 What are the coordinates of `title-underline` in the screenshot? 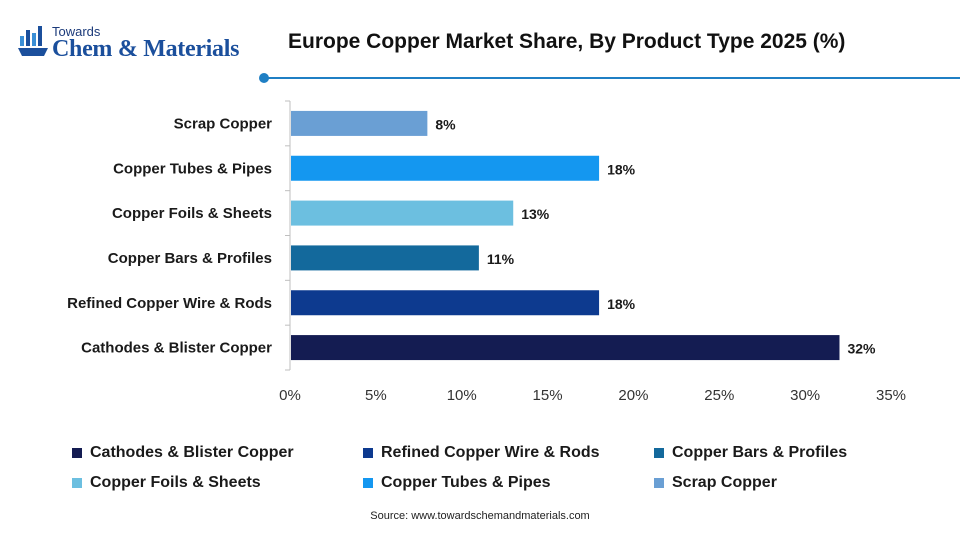 It's located at (609, 78).